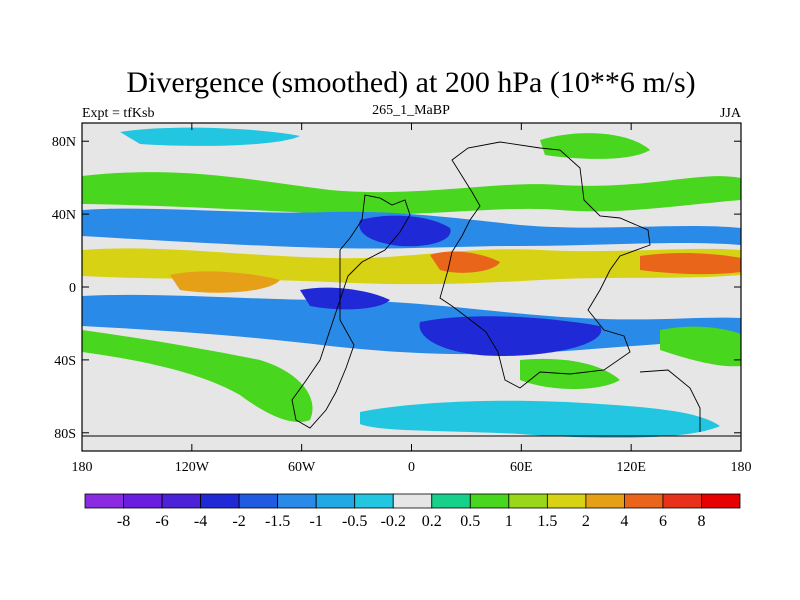  Describe the element at coordinates (586, 521) in the screenshot. I see `colorbar-label-12: 2` at that location.